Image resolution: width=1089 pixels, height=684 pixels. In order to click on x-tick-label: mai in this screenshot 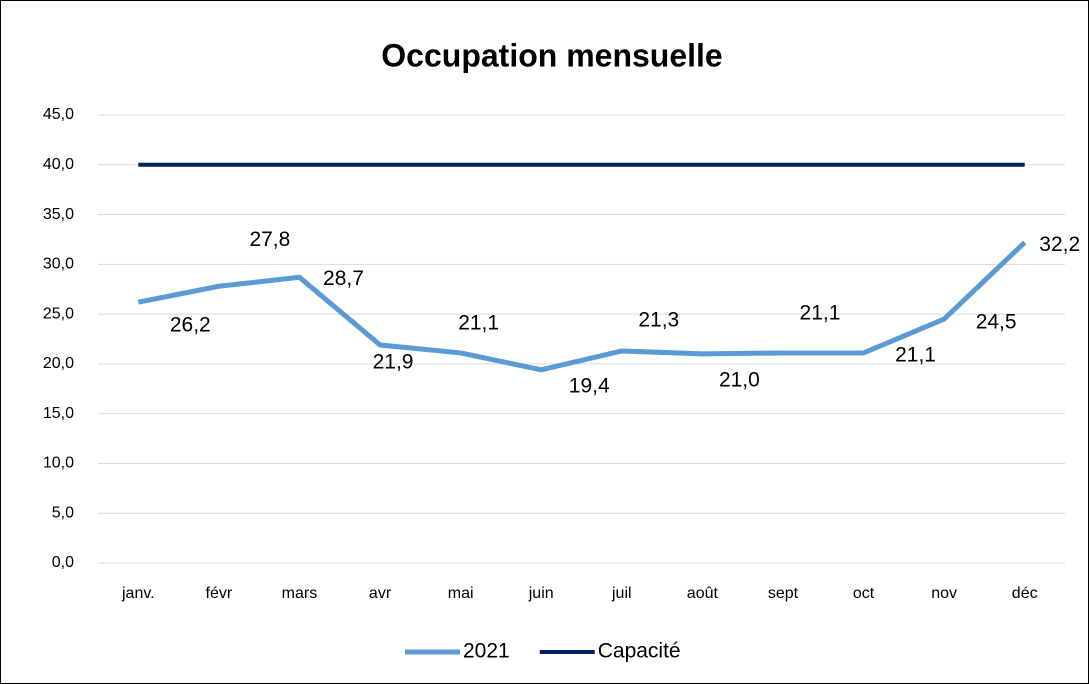, I will do `click(461, 593)`.